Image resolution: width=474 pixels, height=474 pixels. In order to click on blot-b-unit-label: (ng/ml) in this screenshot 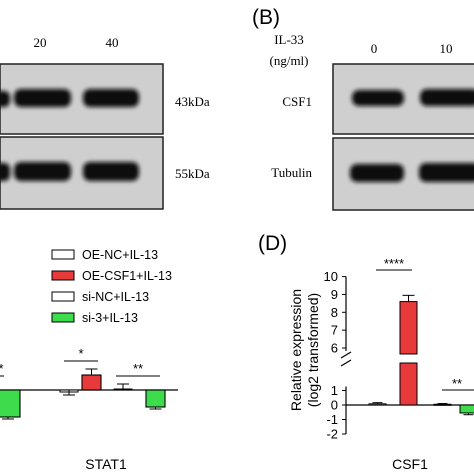, I will do `click(289, 60)`.